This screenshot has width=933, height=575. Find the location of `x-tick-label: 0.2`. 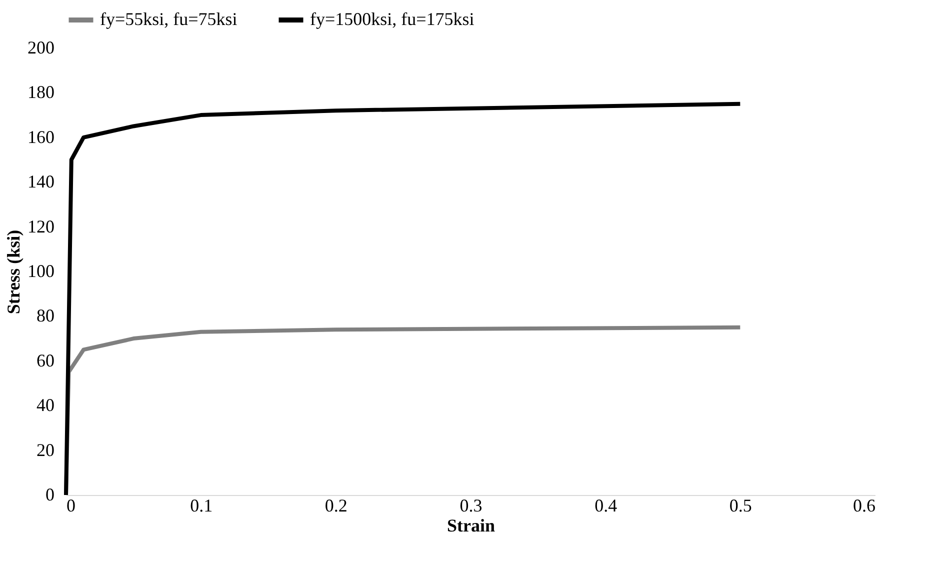

x-tick-label: 0.2 is located at coordinates (336, 506).